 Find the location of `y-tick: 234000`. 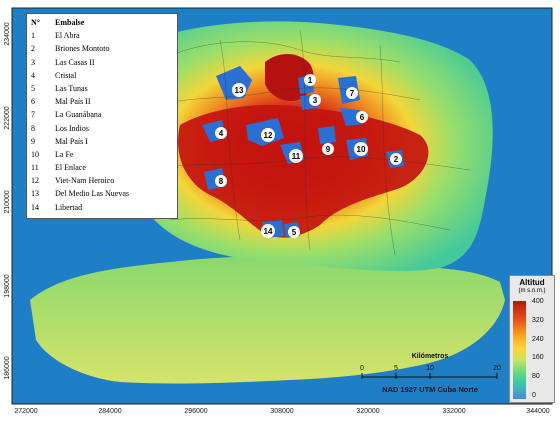

y-tick: 234000 is located at coordinates (7, 33).